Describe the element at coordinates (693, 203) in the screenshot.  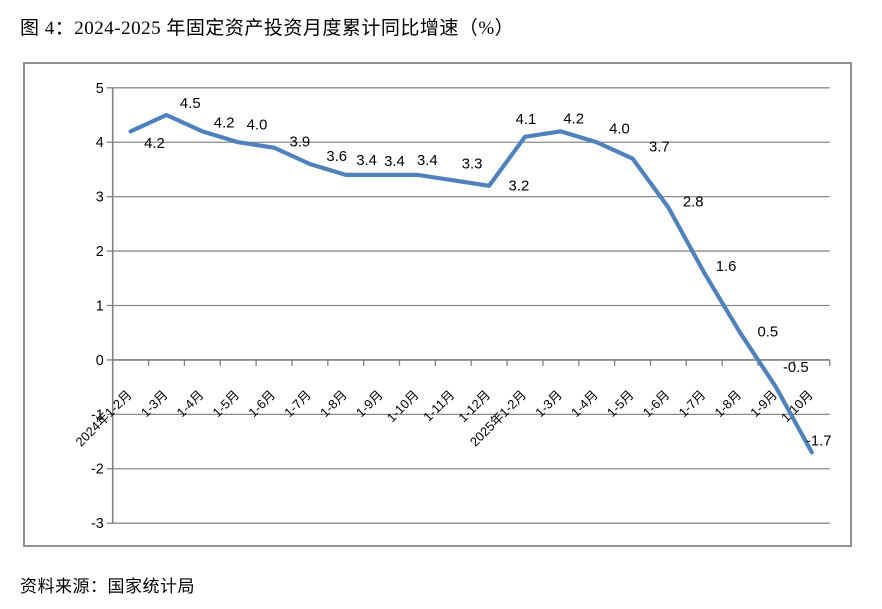
I see `svg-text: 2.8` at that location.